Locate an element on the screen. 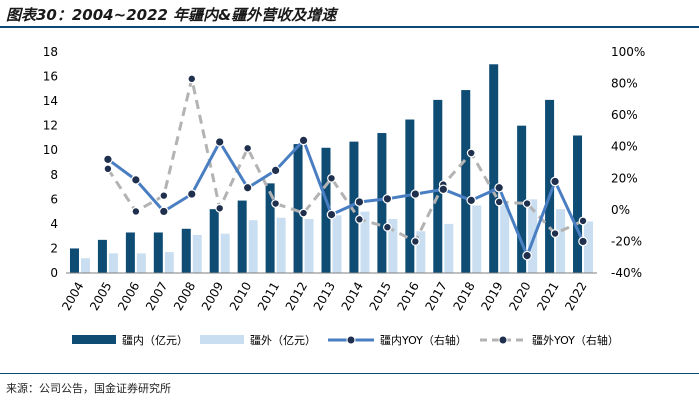  title-rule is located at coordinates (349, 27).